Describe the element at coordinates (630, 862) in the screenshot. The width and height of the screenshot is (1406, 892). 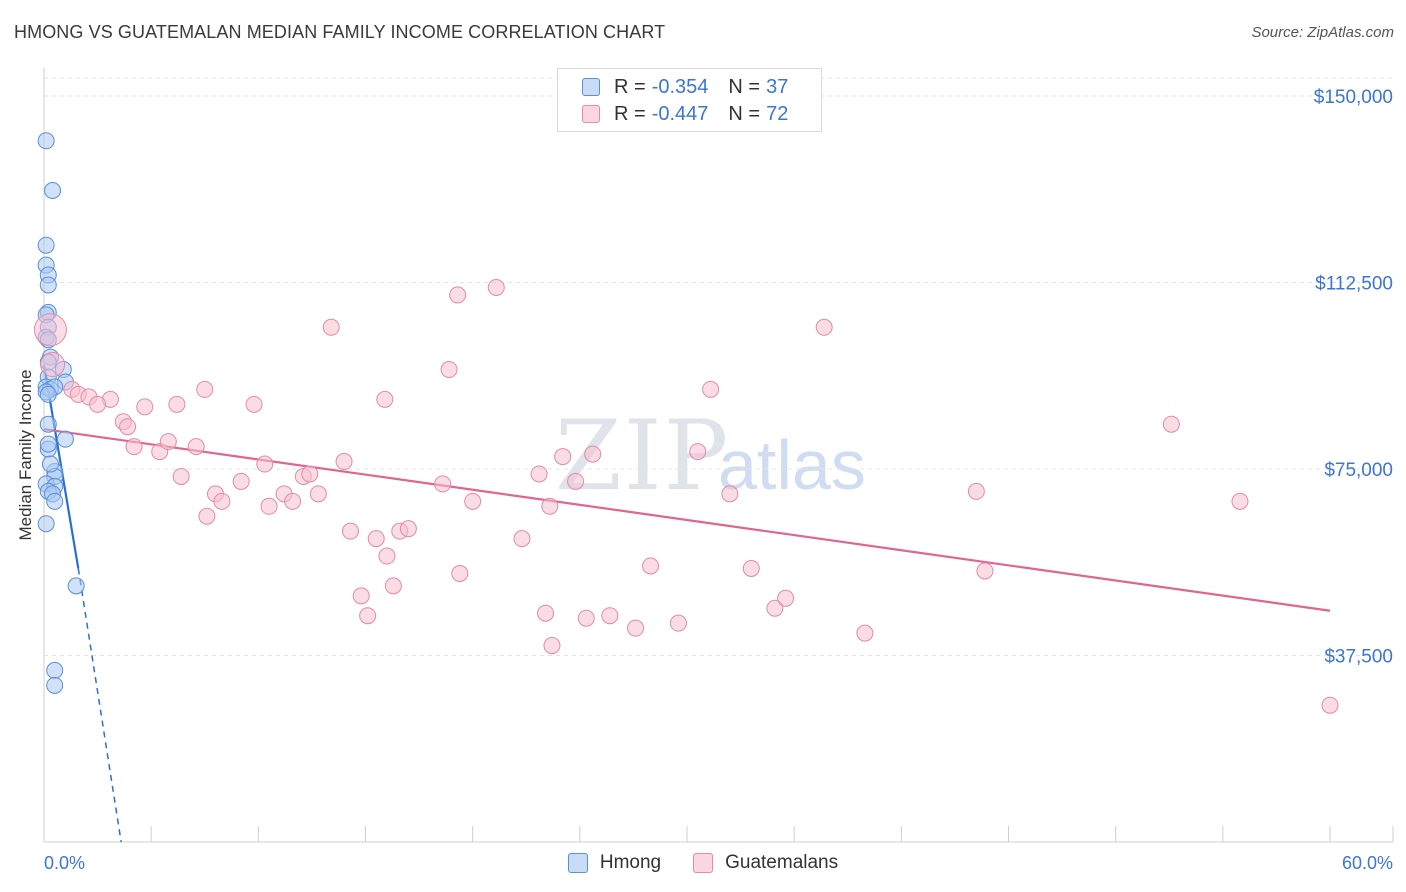
I see `series-label-hmong: Hmong` at that location.